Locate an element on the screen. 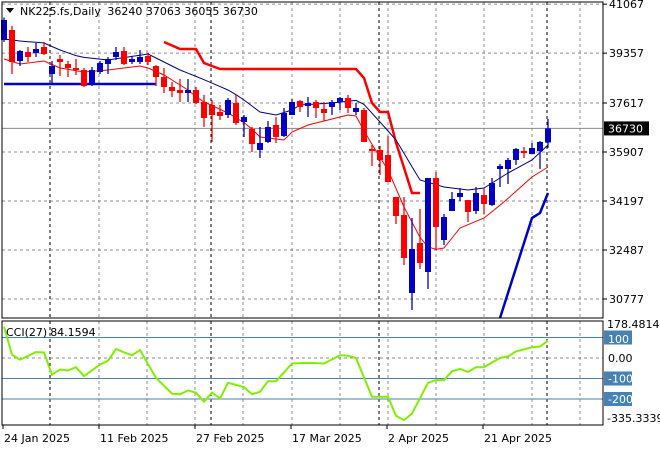 This screenshot has height=450, width=660. price-tick-label: 30777 is located at coordinates (626, 299).